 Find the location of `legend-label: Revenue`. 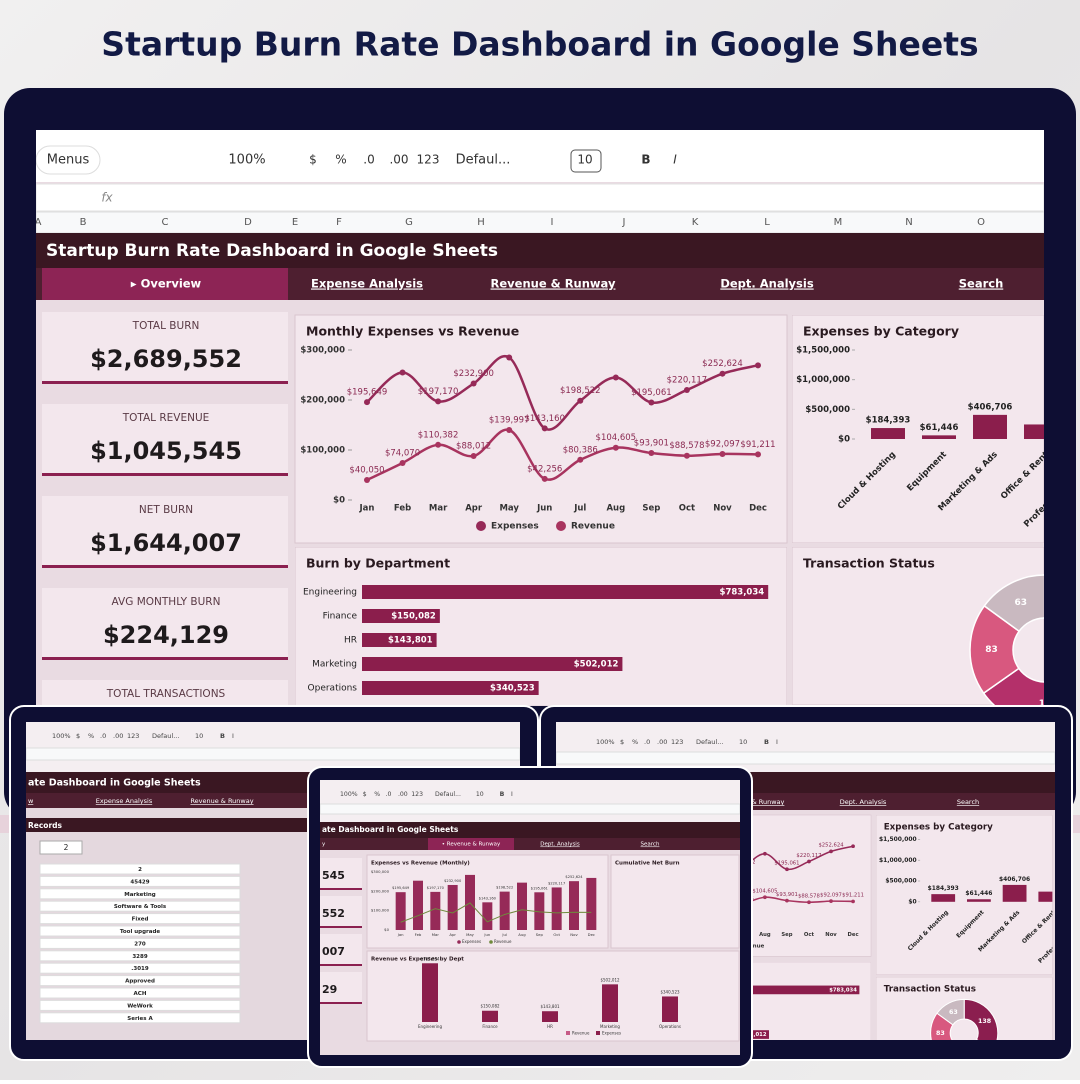

legend-label: Revenue is located at coordinates (503, 941).